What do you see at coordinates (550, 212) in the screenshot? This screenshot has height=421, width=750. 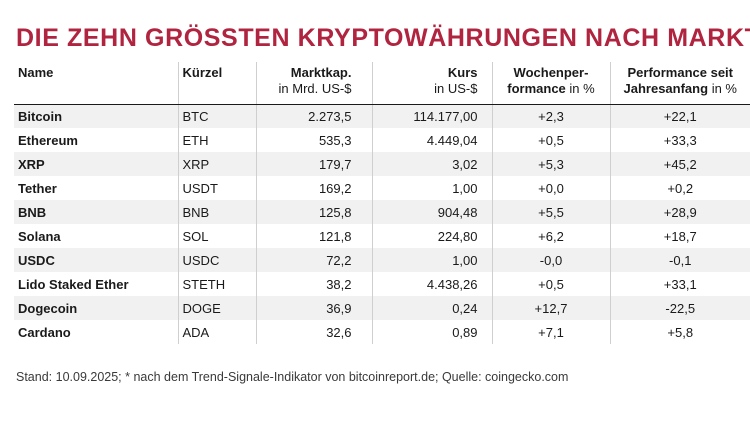 I see `cell-week: +5,5` at bounding box center [550, 212].